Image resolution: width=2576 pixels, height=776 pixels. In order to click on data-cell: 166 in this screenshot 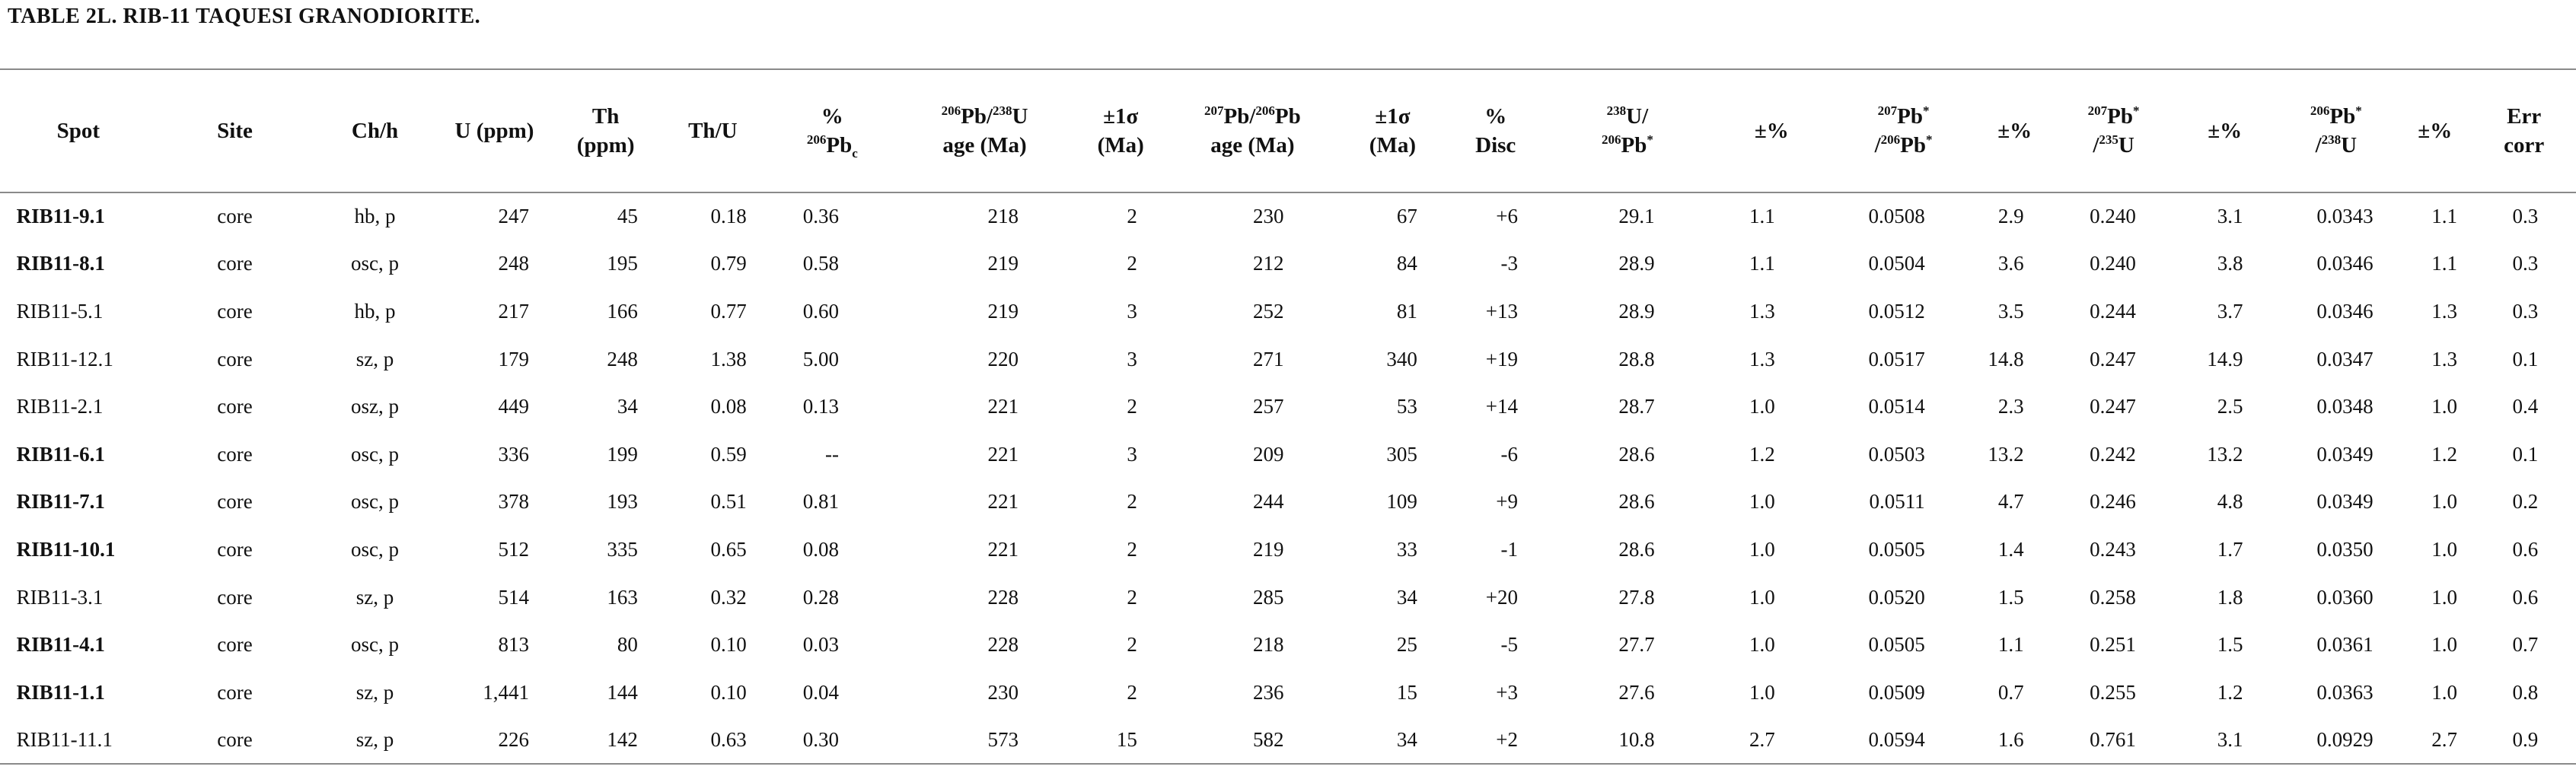, I will do `click(622, 311)`.